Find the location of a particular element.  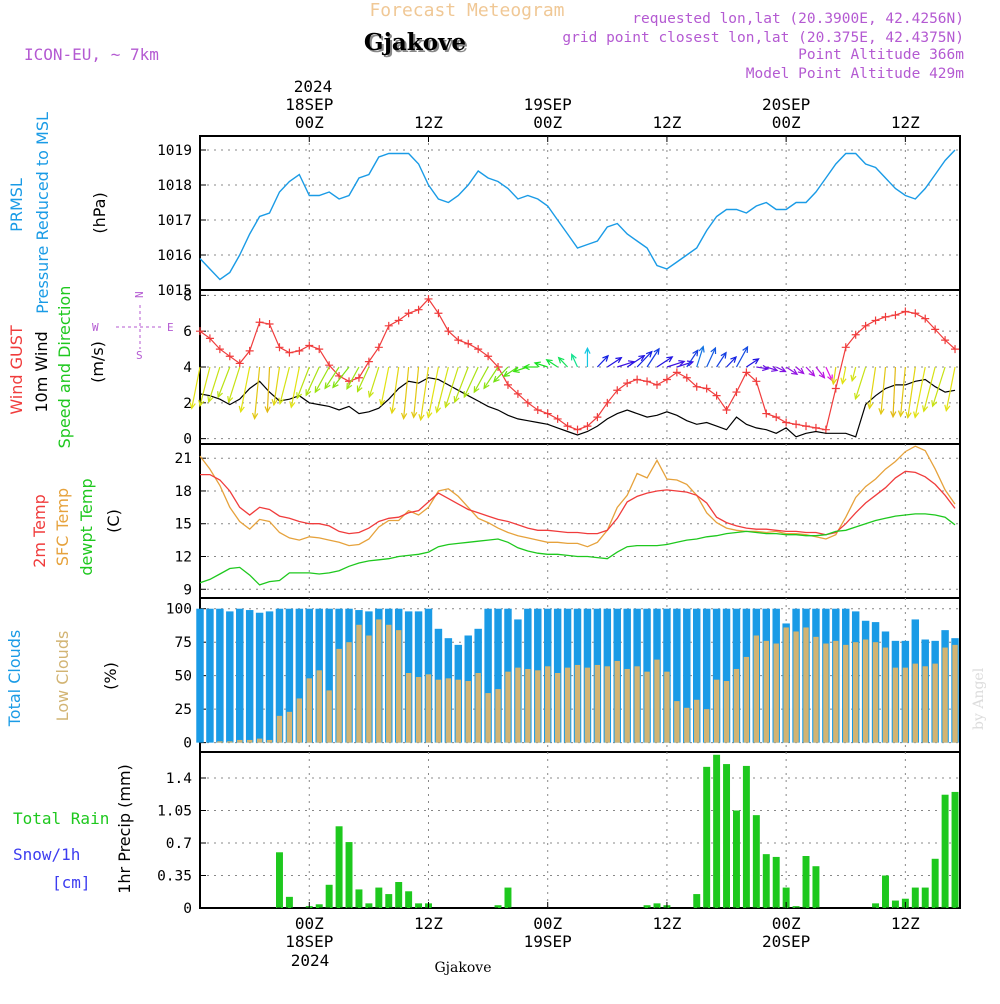

gust-label: Wind GUST is located at coordinates (16, 370).